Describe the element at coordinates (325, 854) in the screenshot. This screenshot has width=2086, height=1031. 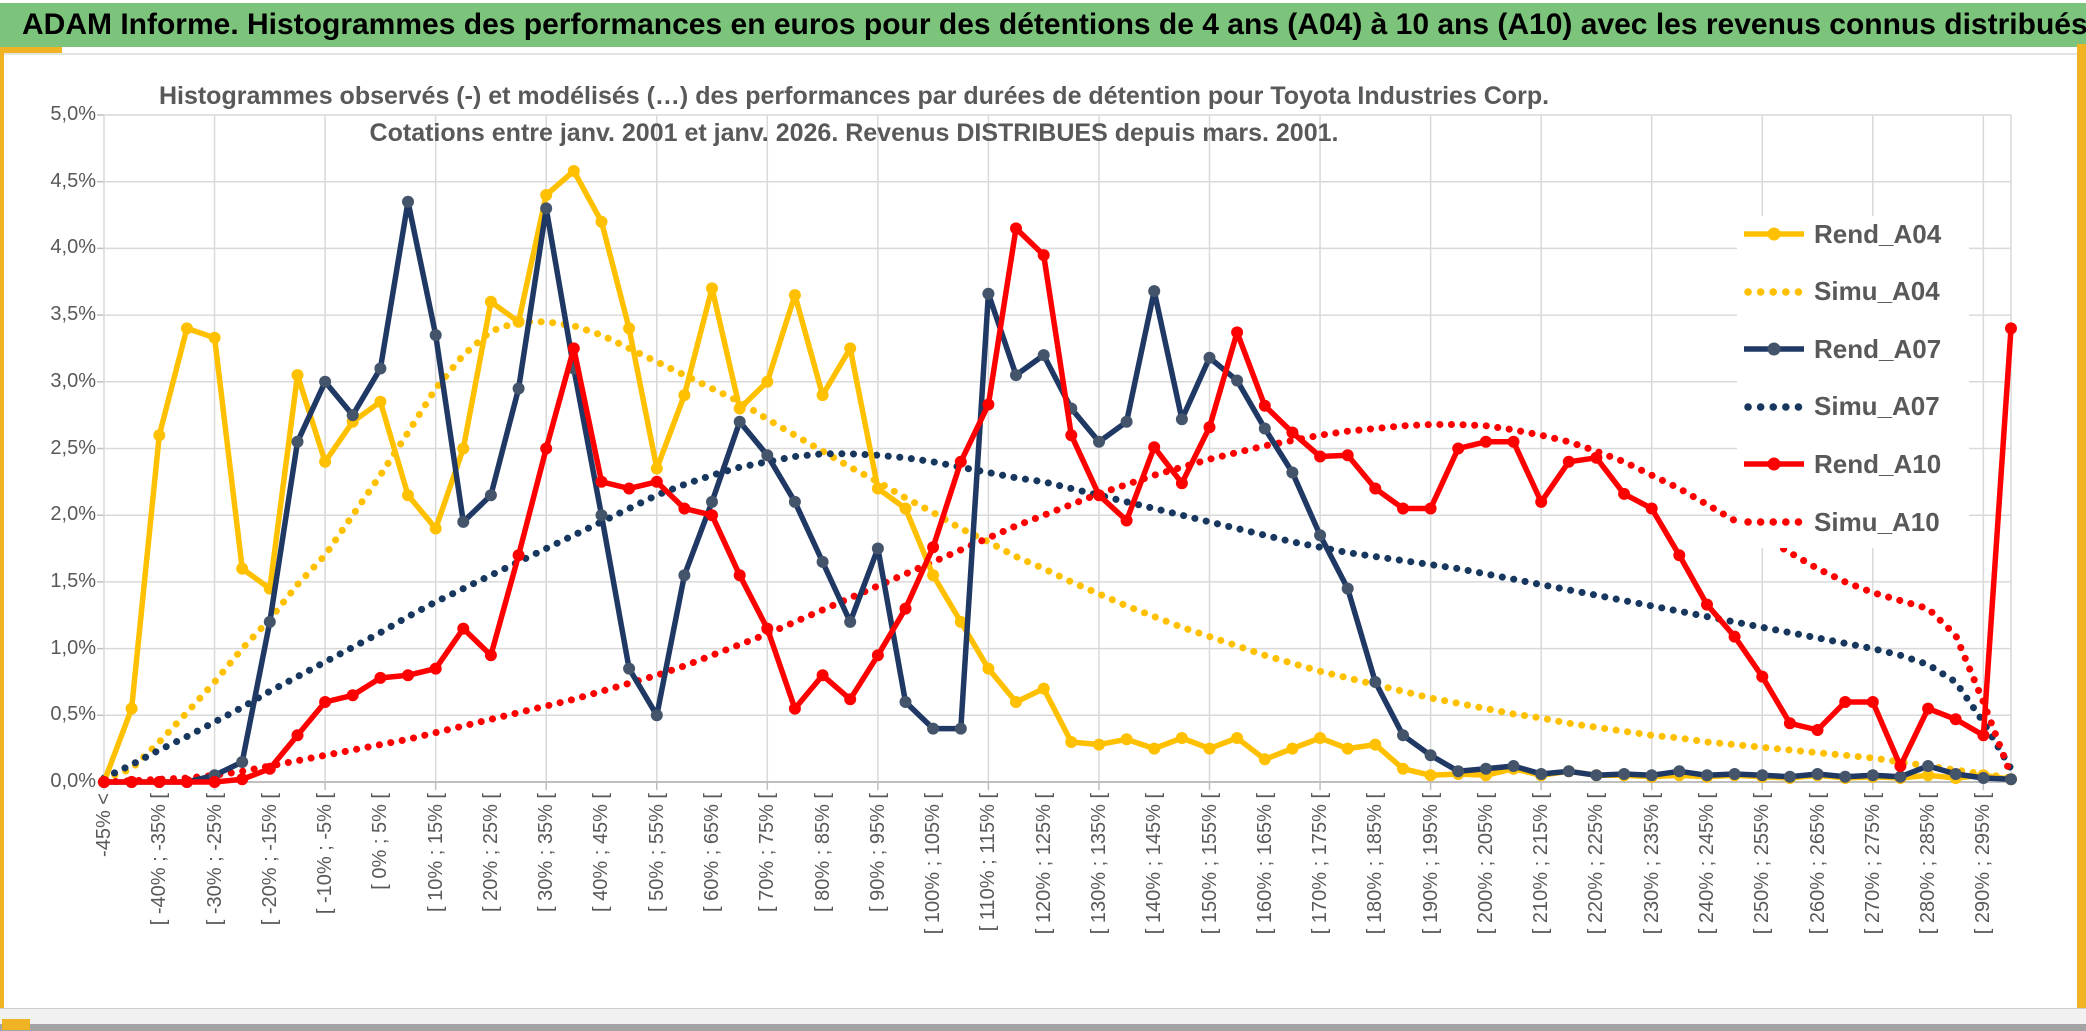
I see `x-axis-tick-label: [ -10% ; -5% [` at that location.